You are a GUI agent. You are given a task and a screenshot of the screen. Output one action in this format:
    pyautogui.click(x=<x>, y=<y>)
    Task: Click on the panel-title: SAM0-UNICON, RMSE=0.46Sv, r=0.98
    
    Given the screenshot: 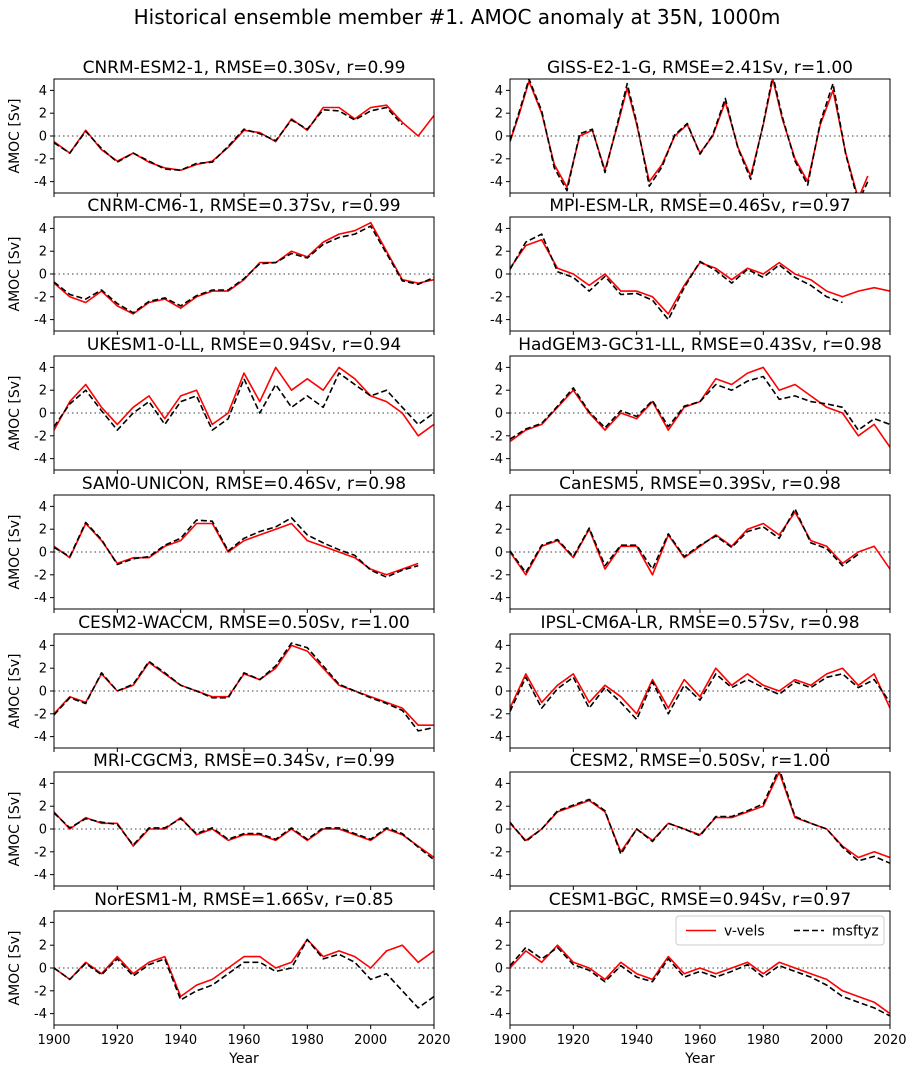 What is the action you would take?
    pyautogui.click(x=244, y=484)
    